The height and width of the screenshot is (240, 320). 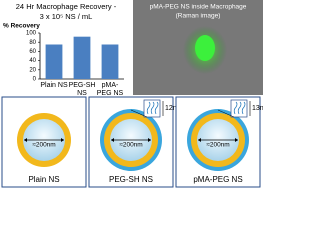 What do you see at coordinates (174, 108) in the screenshot?
I see `coating-label: 12nm` at bounding box center [174, 108].